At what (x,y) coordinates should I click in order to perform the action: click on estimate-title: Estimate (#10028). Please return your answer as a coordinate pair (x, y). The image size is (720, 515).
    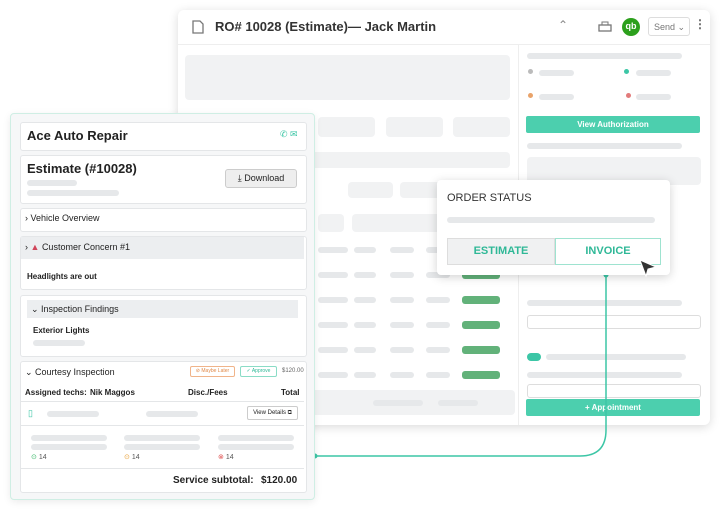
    Looking at the image, I should click on (82, 168).